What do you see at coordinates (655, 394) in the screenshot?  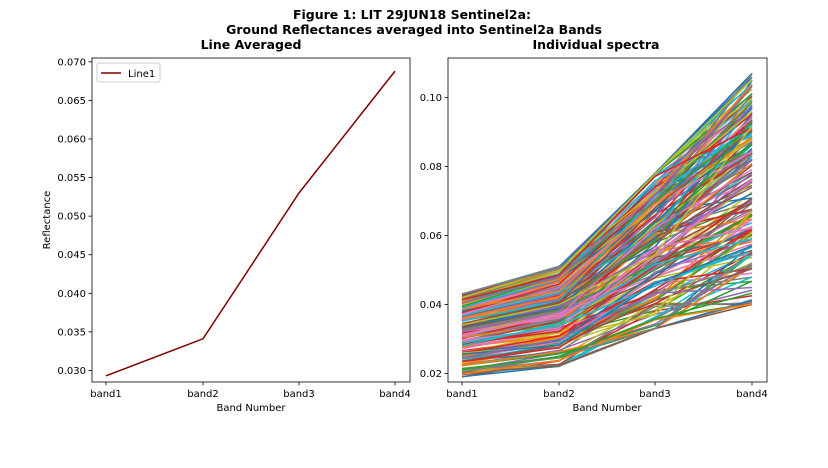 I see `right-chart-x-tick-label: band3` at bounding box center [655, 394].